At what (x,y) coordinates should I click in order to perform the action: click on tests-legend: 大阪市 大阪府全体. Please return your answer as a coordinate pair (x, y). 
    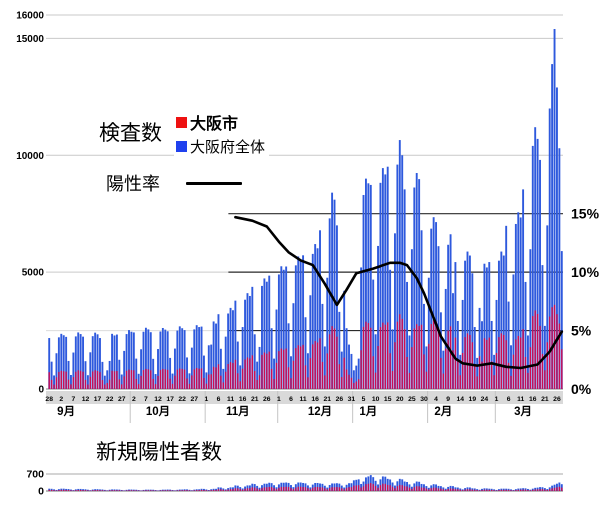
    Looking at the image, I should click on (222, 134).